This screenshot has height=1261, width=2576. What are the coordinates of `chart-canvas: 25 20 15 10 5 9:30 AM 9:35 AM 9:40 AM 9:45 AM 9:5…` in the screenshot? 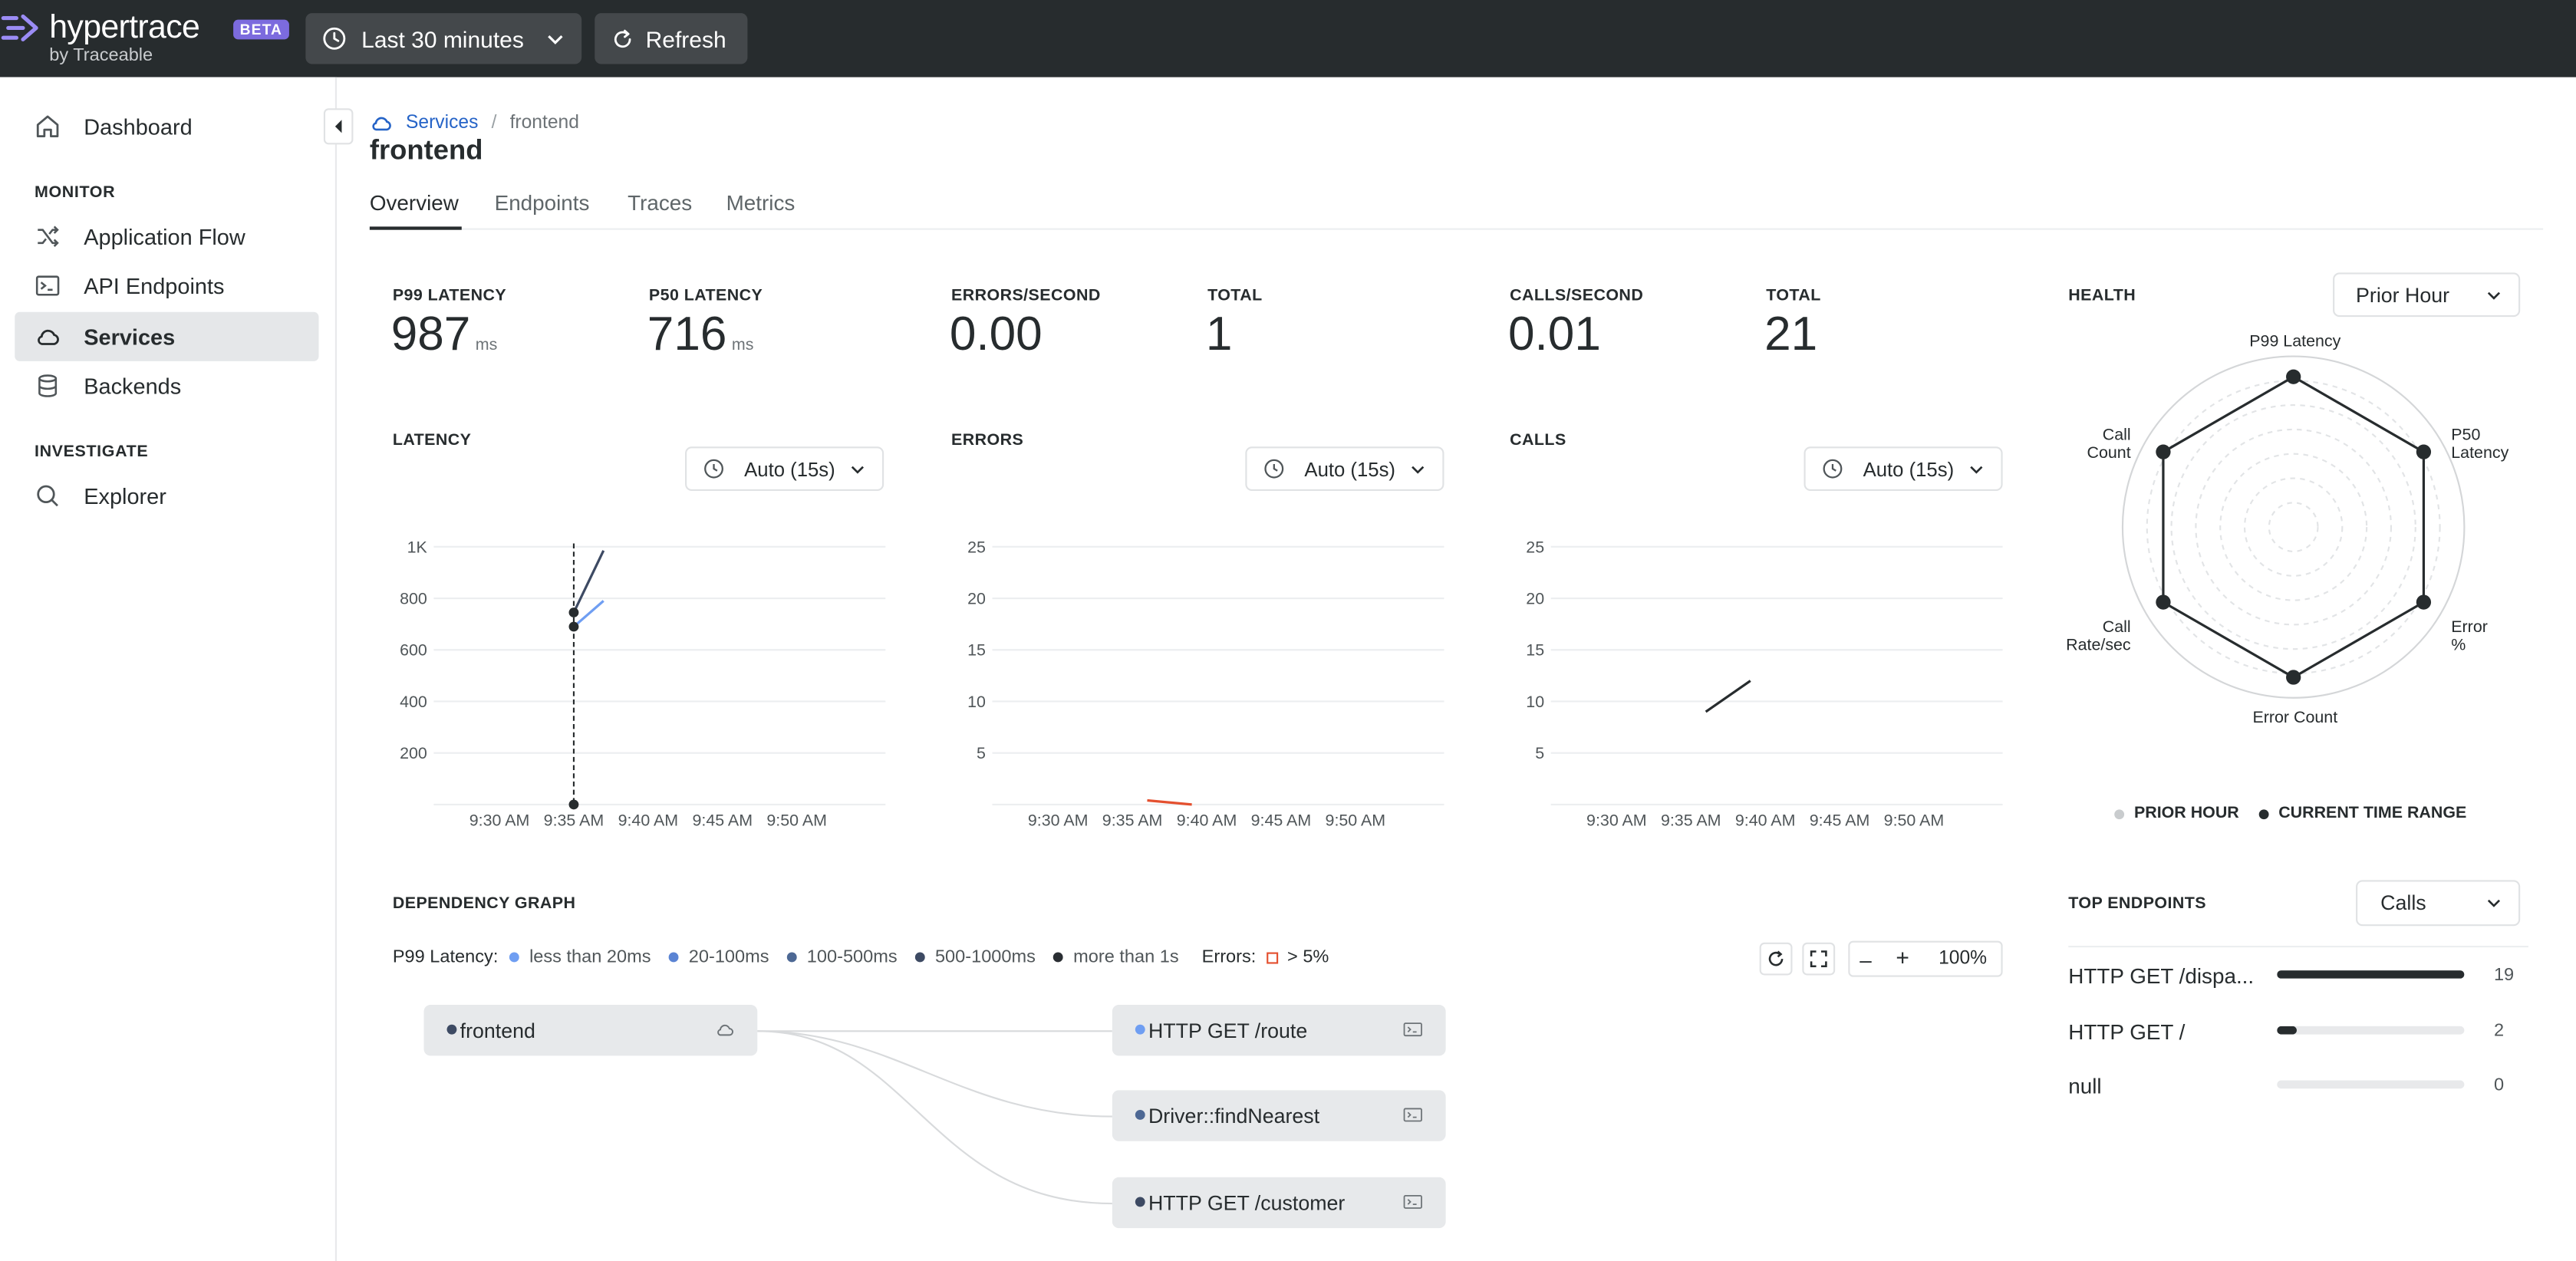 It's located at (1764, 684).